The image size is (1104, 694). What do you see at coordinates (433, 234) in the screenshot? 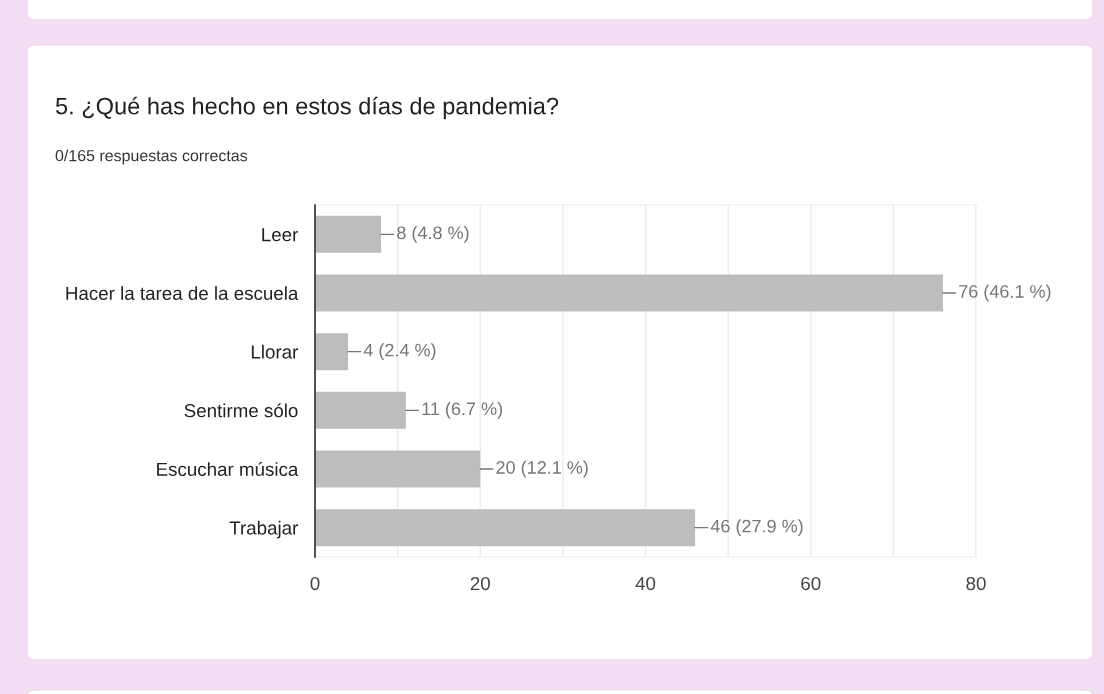
I see `data-label: 8 (4.8 %)` at bounding box center [433, 234].